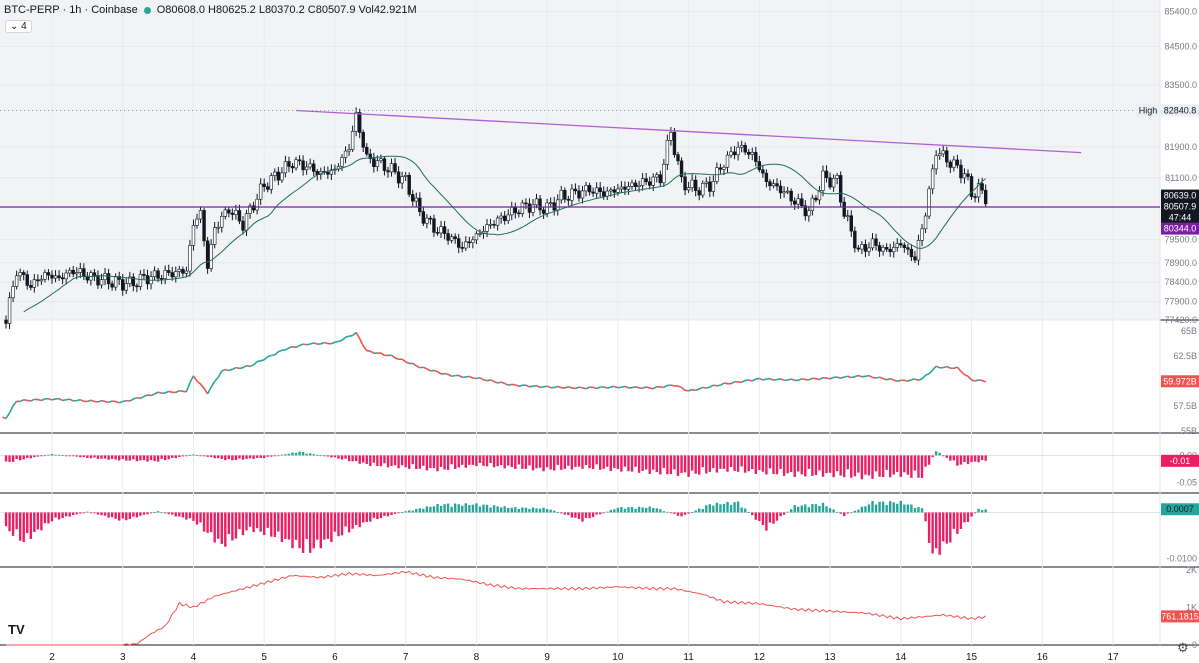 This screenshot has width=1199, height=663. Describe the element at coordinates (1185, 356) in the screenshot. I see `indicator-tick-label: 62.5B` at that location.